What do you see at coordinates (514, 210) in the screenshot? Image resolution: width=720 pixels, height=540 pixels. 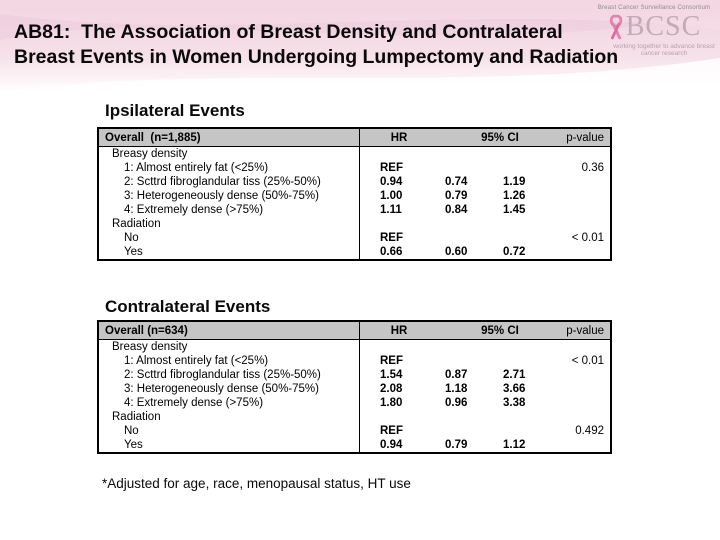 I see `ci-high-value: 1.45` at bounding box center [514, 210].